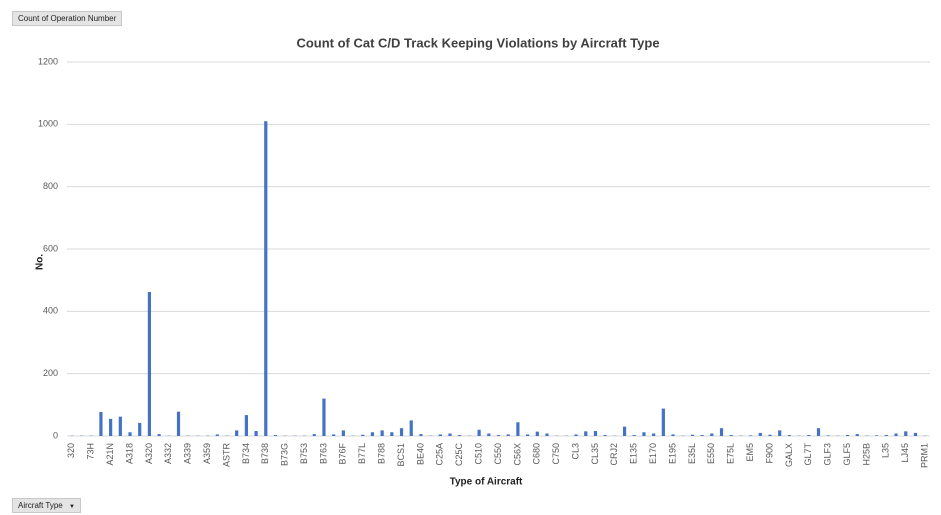 The image size is (941, 515). What do you see at coordinates (866, 454) in the screenshot?
I see `x-tick-label: H25B` at bounding box center [866, 454].